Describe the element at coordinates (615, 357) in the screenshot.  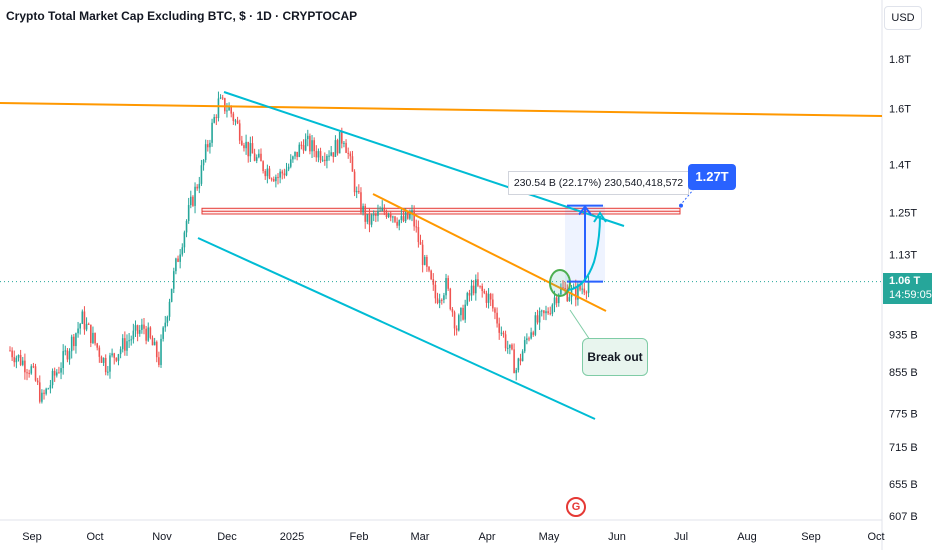
I see `breakout-callout: Break out` at that location.